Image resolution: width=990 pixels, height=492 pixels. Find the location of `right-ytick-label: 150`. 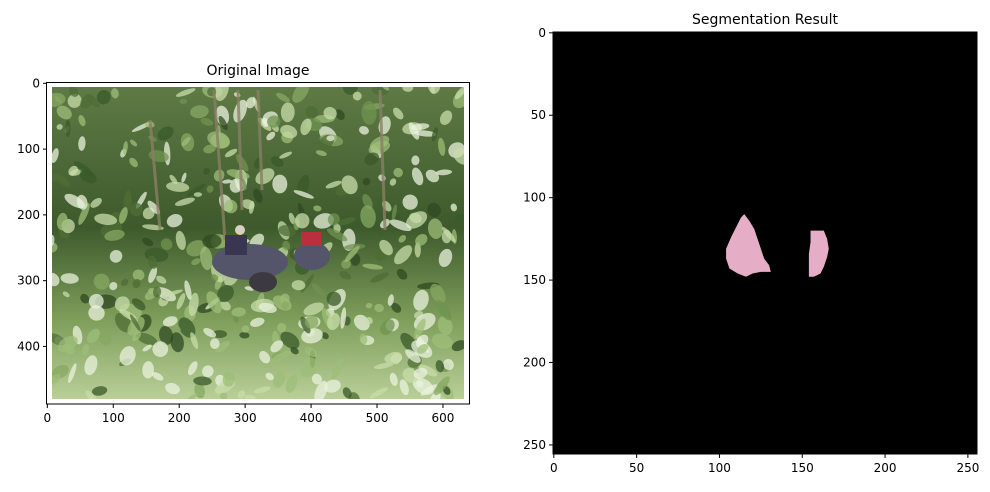

right-ytick-label: 150 is located at coordinates (534, 280).